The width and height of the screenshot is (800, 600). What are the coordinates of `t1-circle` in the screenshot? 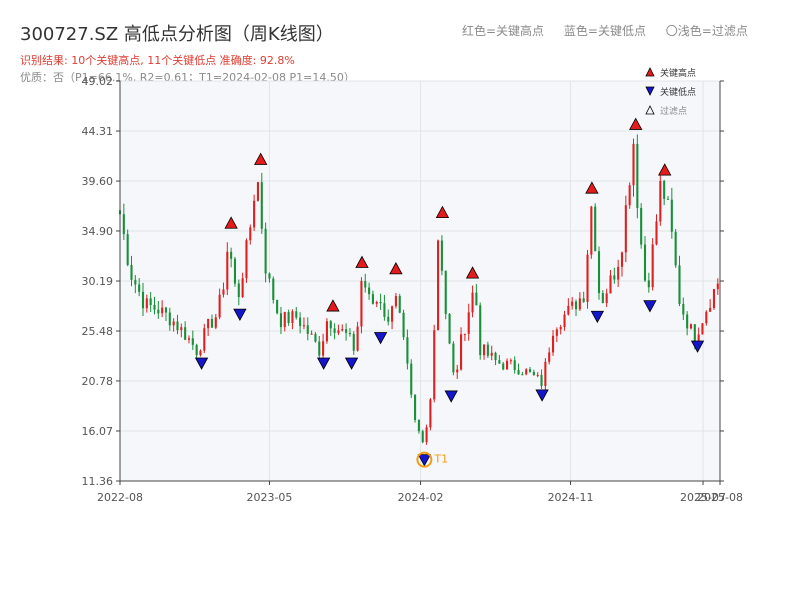 It's located at (424, 459).